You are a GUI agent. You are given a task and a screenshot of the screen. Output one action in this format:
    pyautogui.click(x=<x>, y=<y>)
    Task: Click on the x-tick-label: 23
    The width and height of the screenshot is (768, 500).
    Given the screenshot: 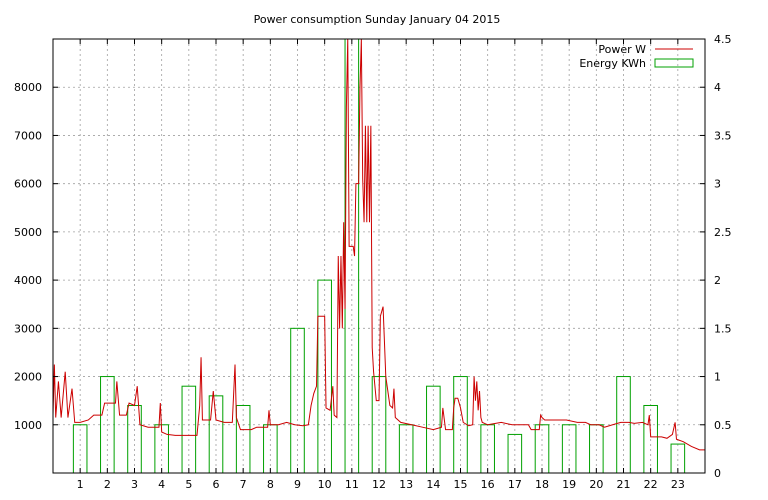 What is the action you would take?
    pyautogui.click(x=678, y=484)
    